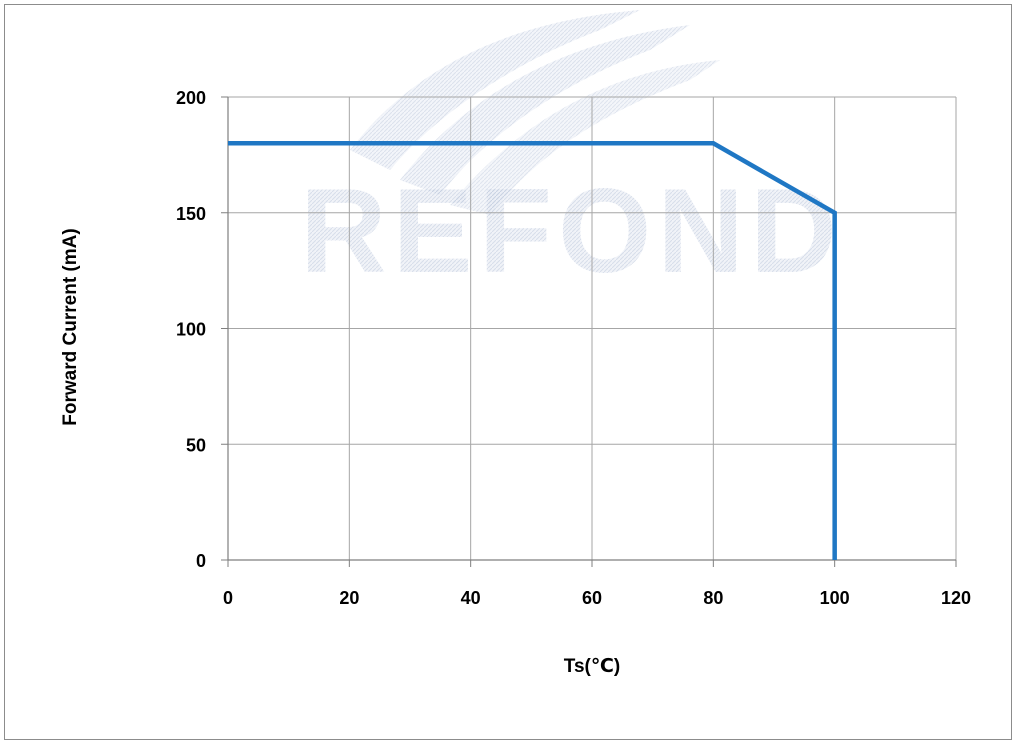 This screenshot has height=744, width=1018. Describe the element at coordinates (592, 666) in the screenshot. I see `x-axis-title: Ts(℃)` at that location.